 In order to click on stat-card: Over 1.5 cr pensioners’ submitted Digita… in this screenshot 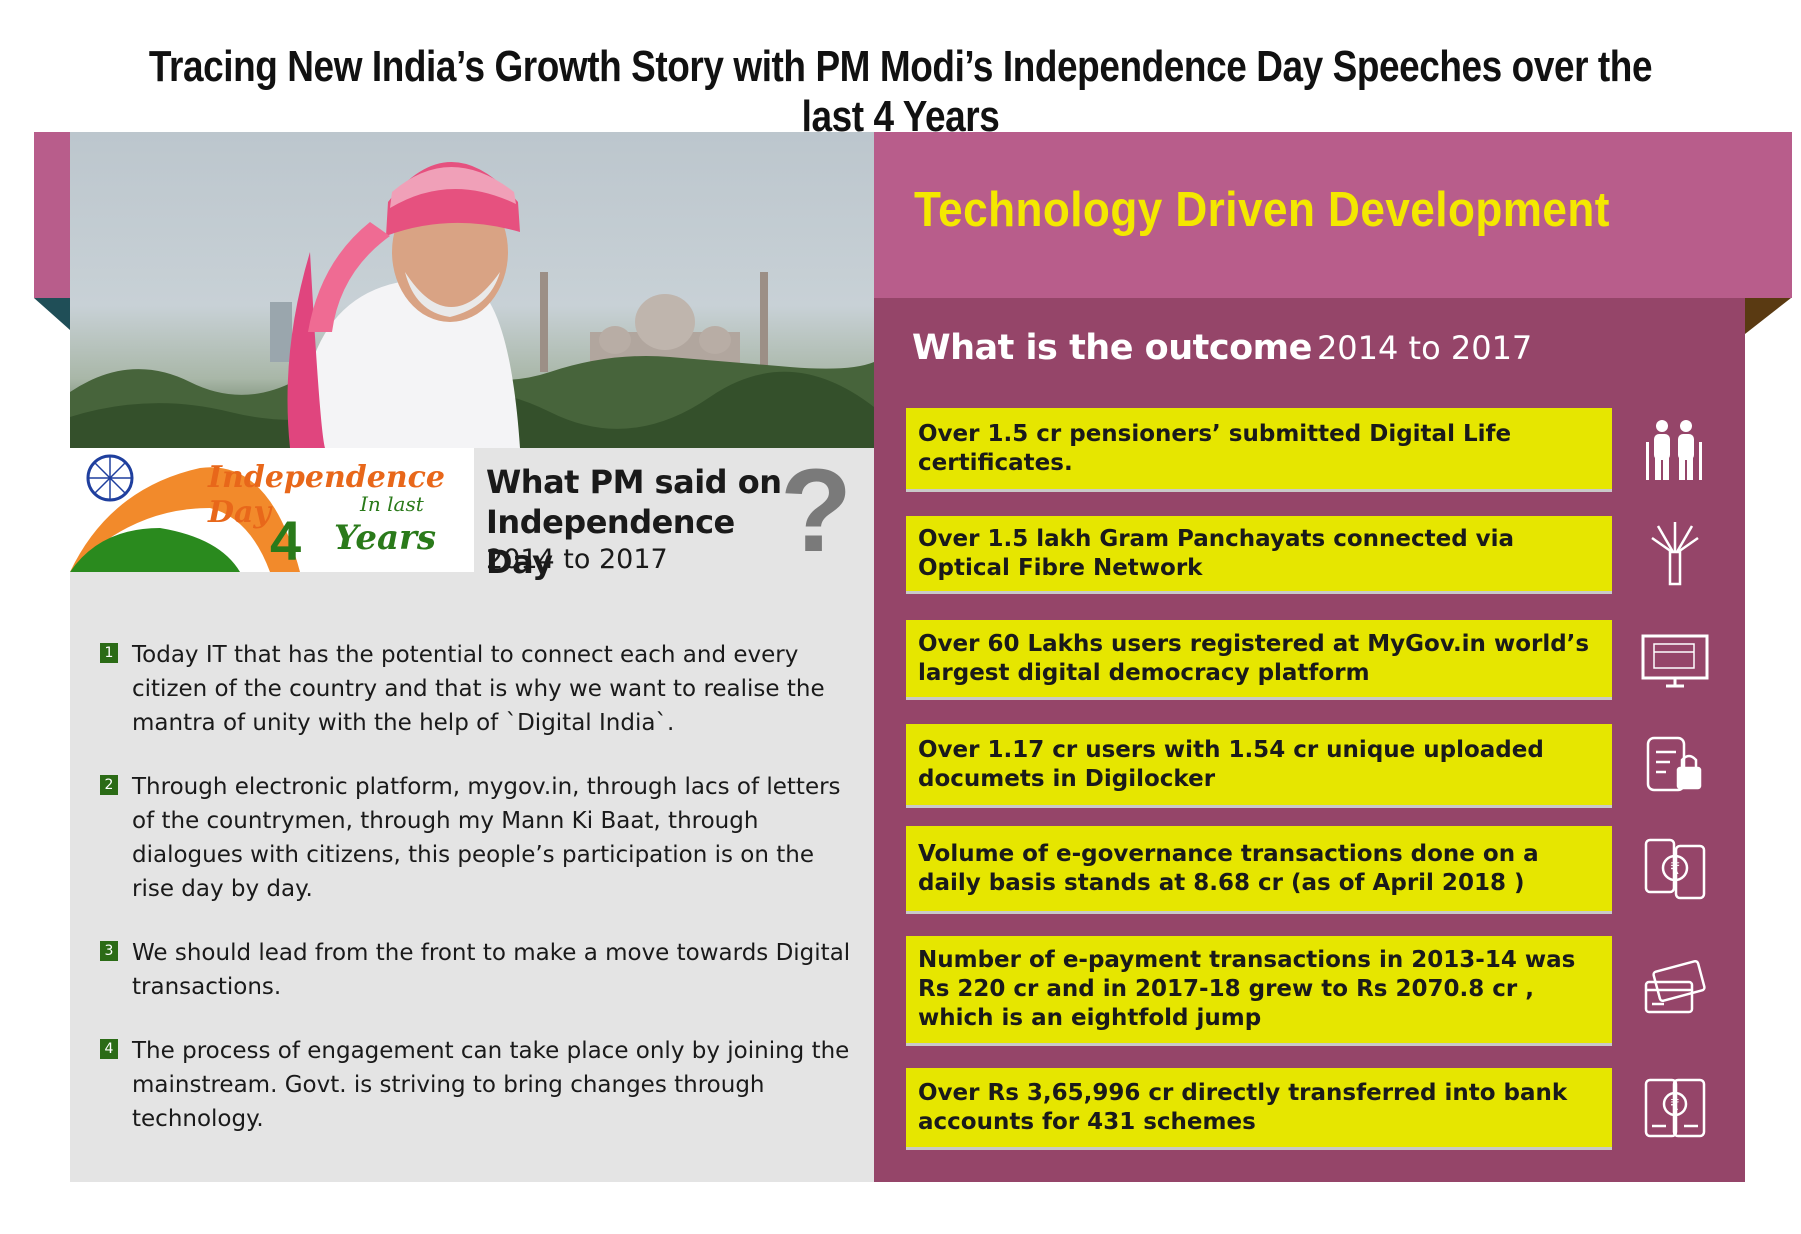, I will do `click(1259, 450)`.